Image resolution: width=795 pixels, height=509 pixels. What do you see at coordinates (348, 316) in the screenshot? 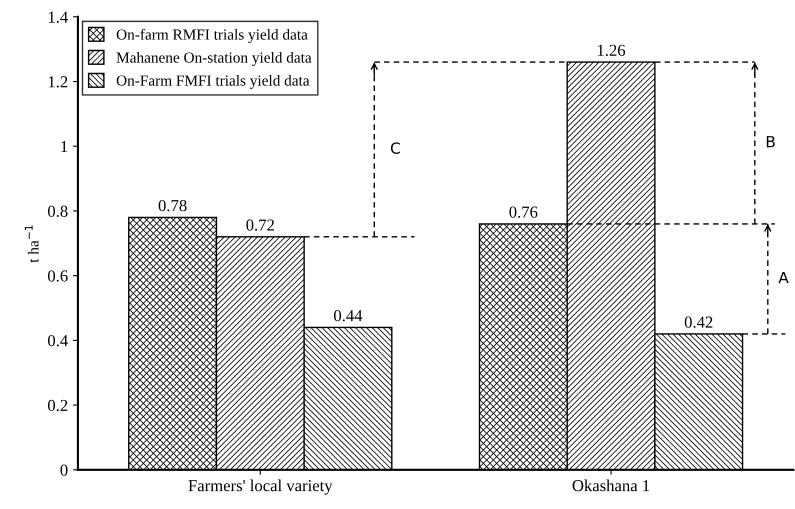
I see `data-label: 0.44` at bounding box center [348, 316].